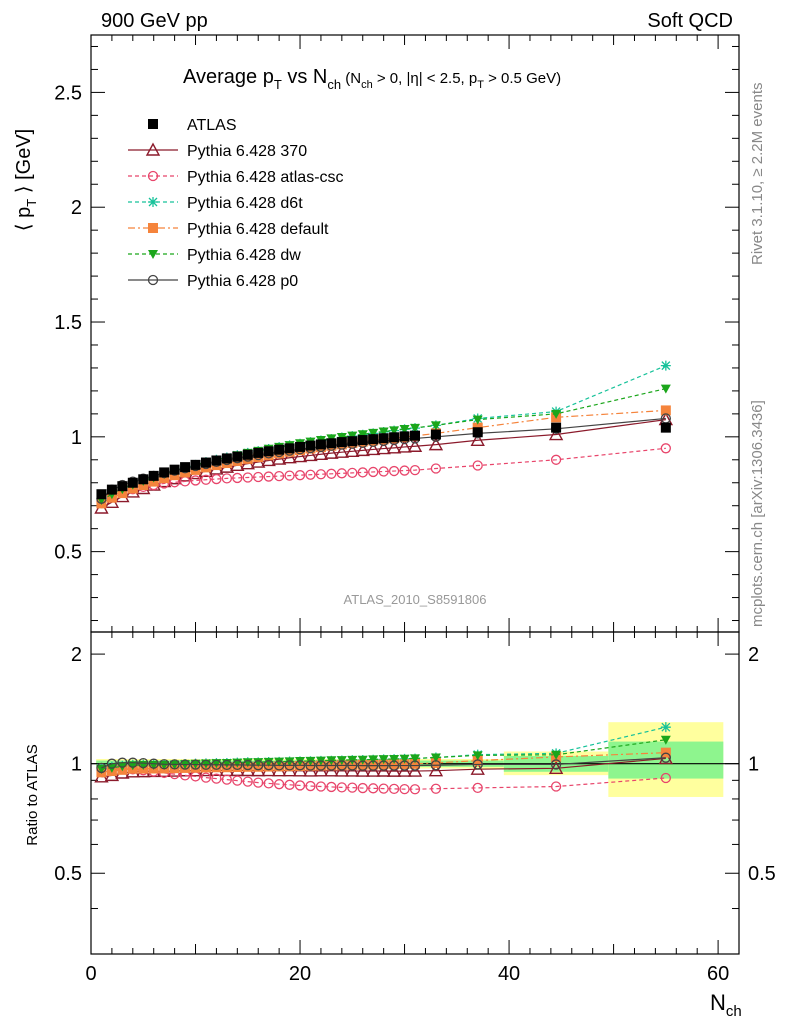  What do you see at coordinates (212, 125) in the screenshot?
I see `legend-label-atlas: ATLAS` at bounding box center [212, 125].